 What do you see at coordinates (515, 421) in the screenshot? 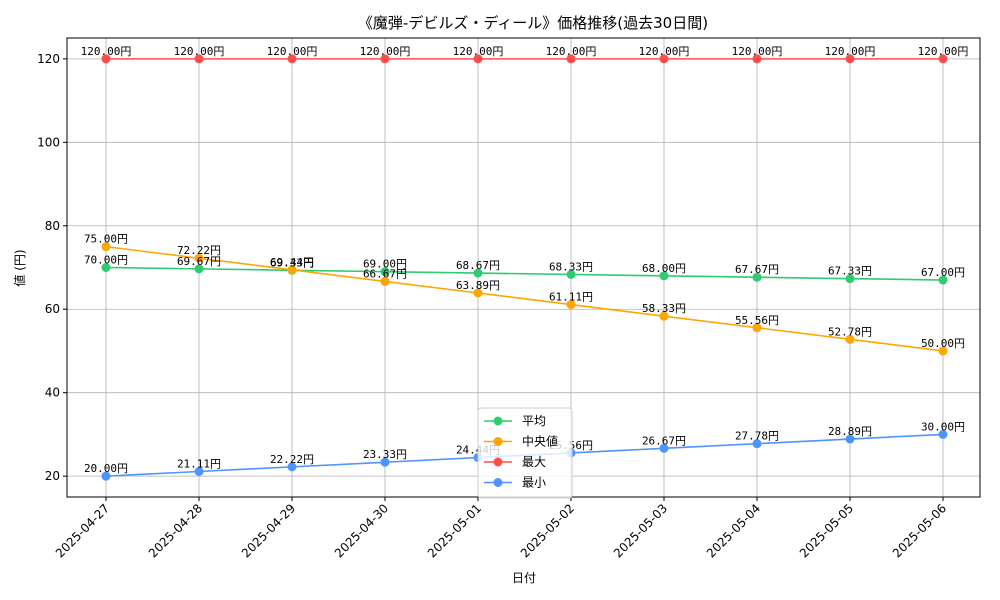
I see `legend-item: 平均` at bounding box center [515, 421].